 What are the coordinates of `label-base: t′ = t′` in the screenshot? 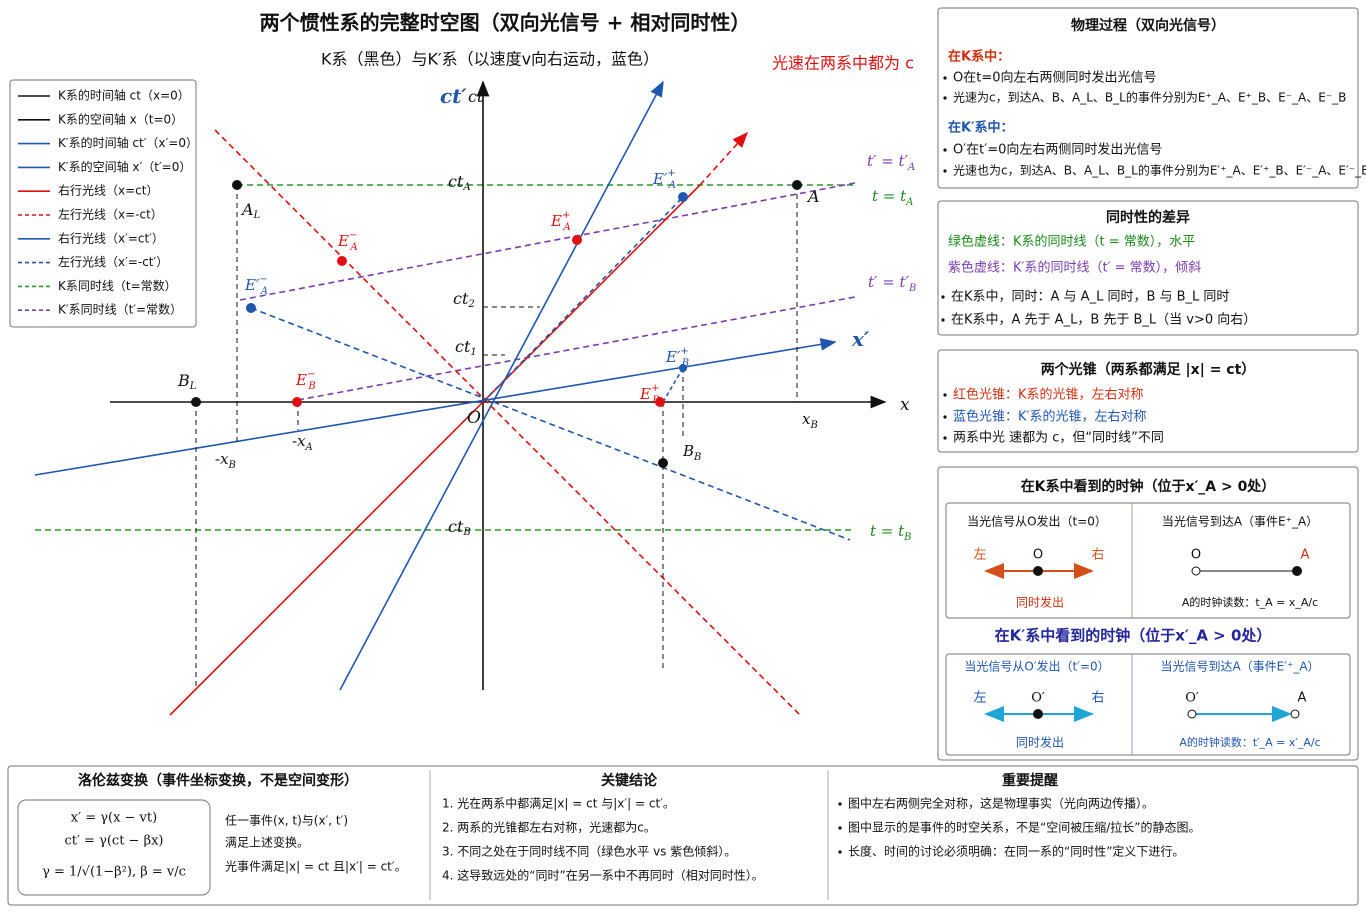 It's located at (888, 161).